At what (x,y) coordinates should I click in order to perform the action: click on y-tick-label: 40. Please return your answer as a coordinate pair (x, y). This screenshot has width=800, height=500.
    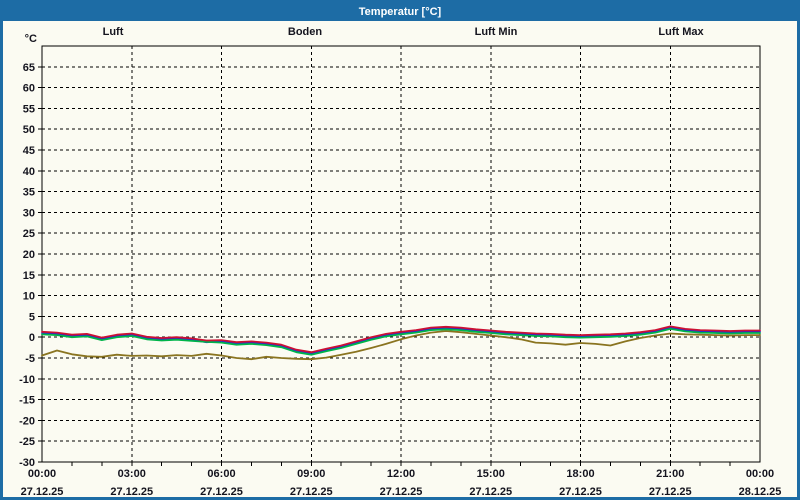
    Looking at the image, I should click on (29, 172).